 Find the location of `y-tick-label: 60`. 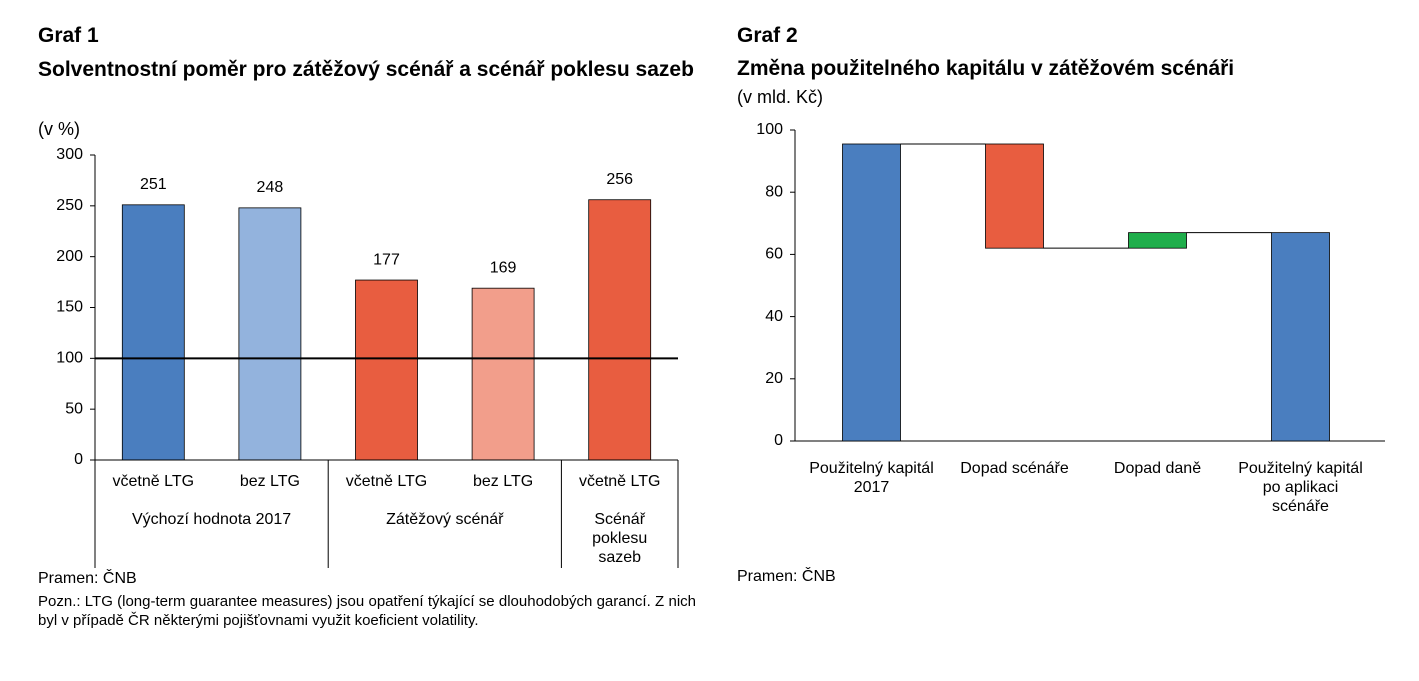

y-tick-label: 60 is located at coordinates (774, 254).